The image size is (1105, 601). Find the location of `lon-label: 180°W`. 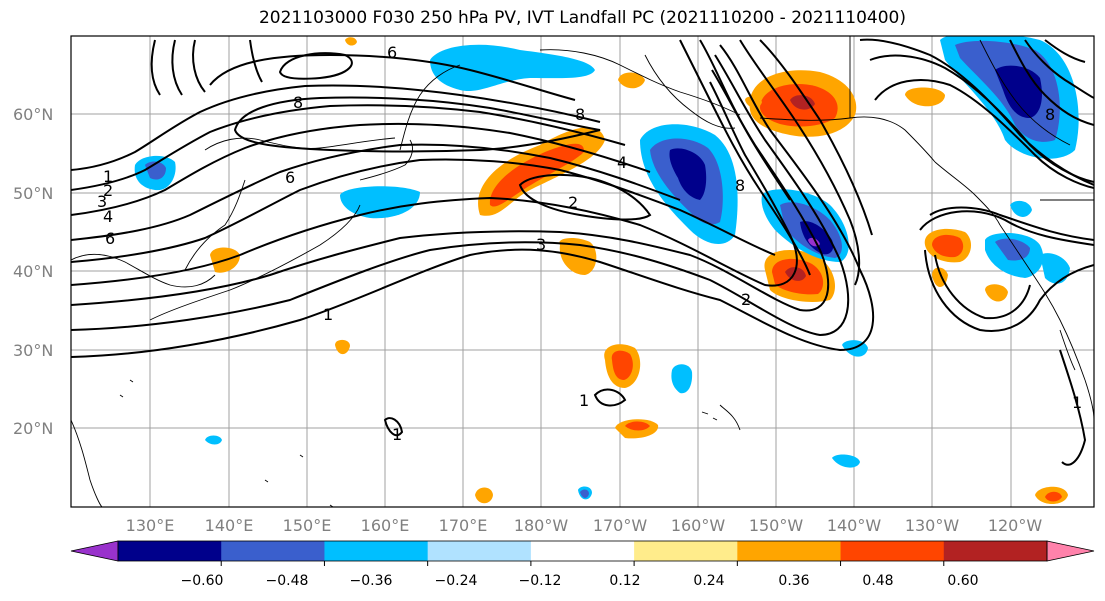

lon-label: 180°W is located at coordinates (541, 525).